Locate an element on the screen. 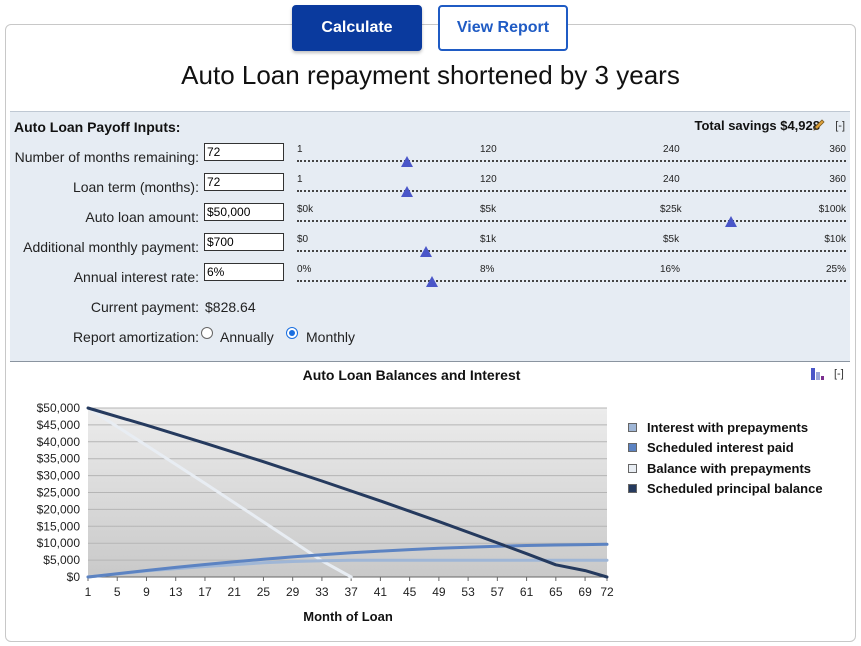 Image resolution: width=861 pixels, height=646 pixels. y-tick-label: $0 is located at coordinates (74, 577).